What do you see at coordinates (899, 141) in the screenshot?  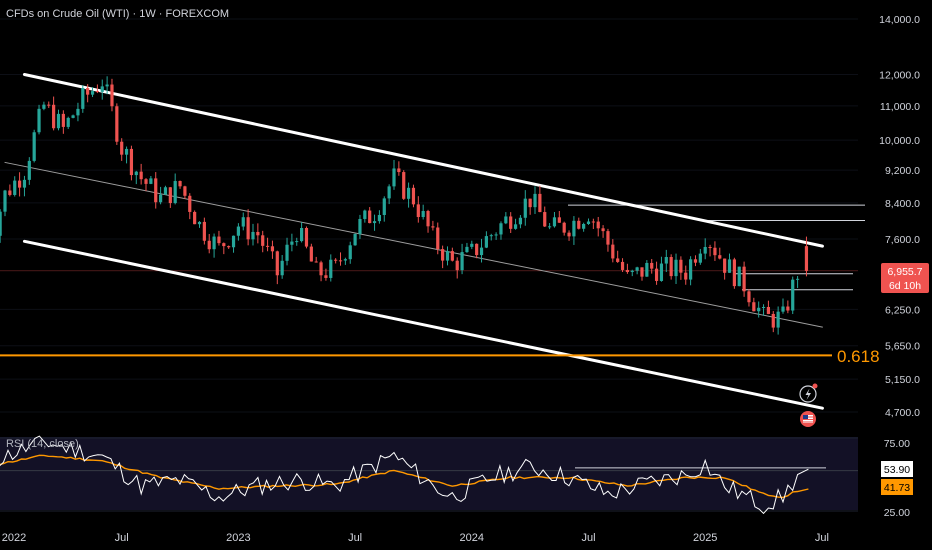 I see `price-tick-label: 10,000.0` at bounding box center [899, 141].